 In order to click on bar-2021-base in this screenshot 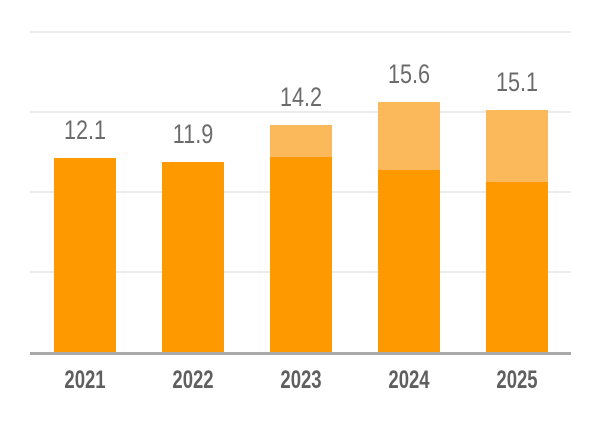, I will do `click(85, 255)`.